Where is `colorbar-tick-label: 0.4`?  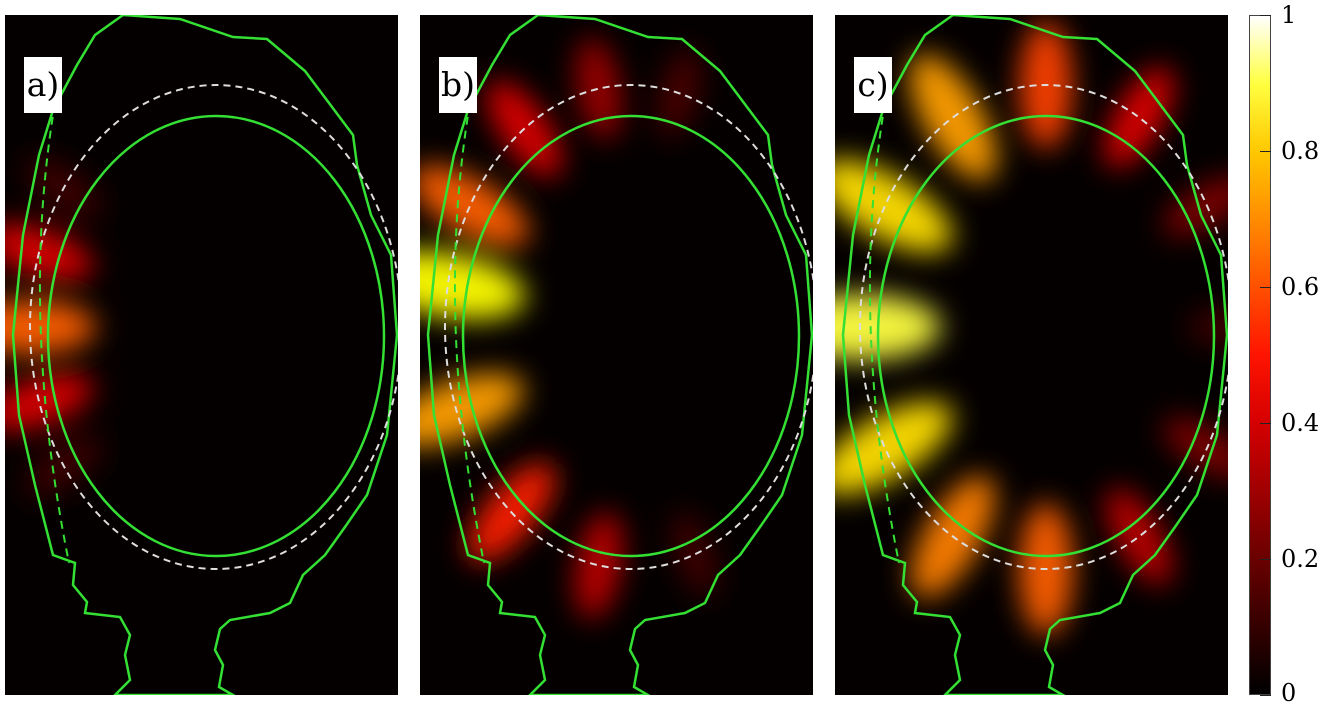 colorbar-tick-label: 0.4 is located at coordinates (1300, 423).